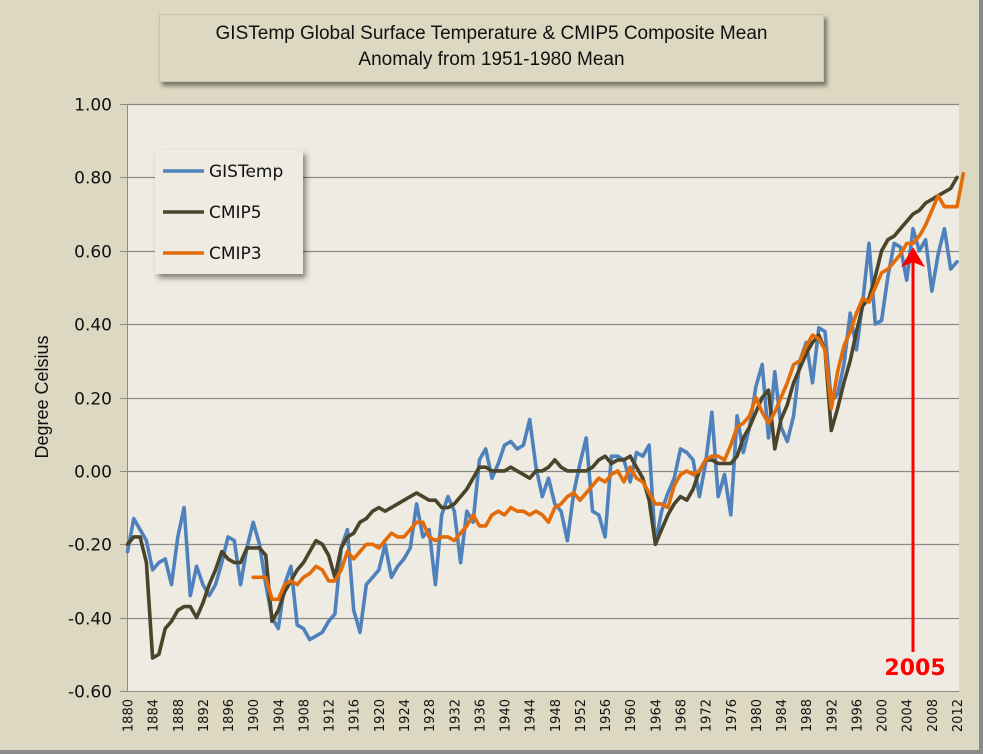 The width and height of the screenshot is (983, 754). Describe the element at coordinates (330, 715) in the screenshot. I see `x-tick-label: 1912` at that location.